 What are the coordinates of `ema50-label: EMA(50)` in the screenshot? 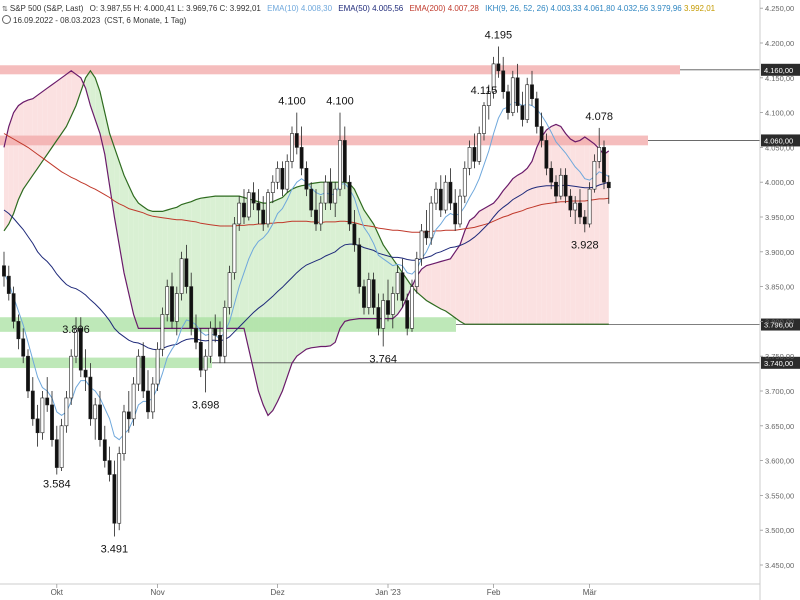 It's located at (354, 8).